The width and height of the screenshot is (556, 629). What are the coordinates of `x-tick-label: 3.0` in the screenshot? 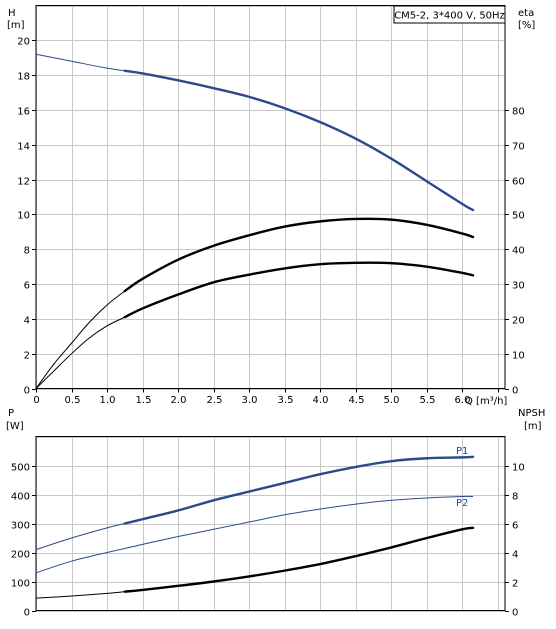 It's located at (250, 400).